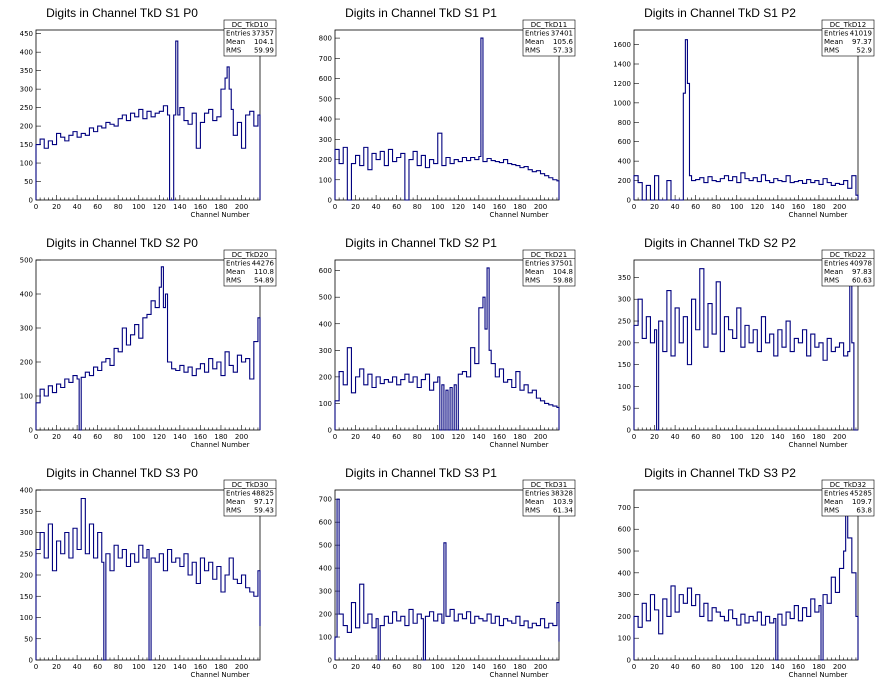 The height and width of the screenshot is (690, 896). I want to click on y-tick-label: 250, so click(26, 108).